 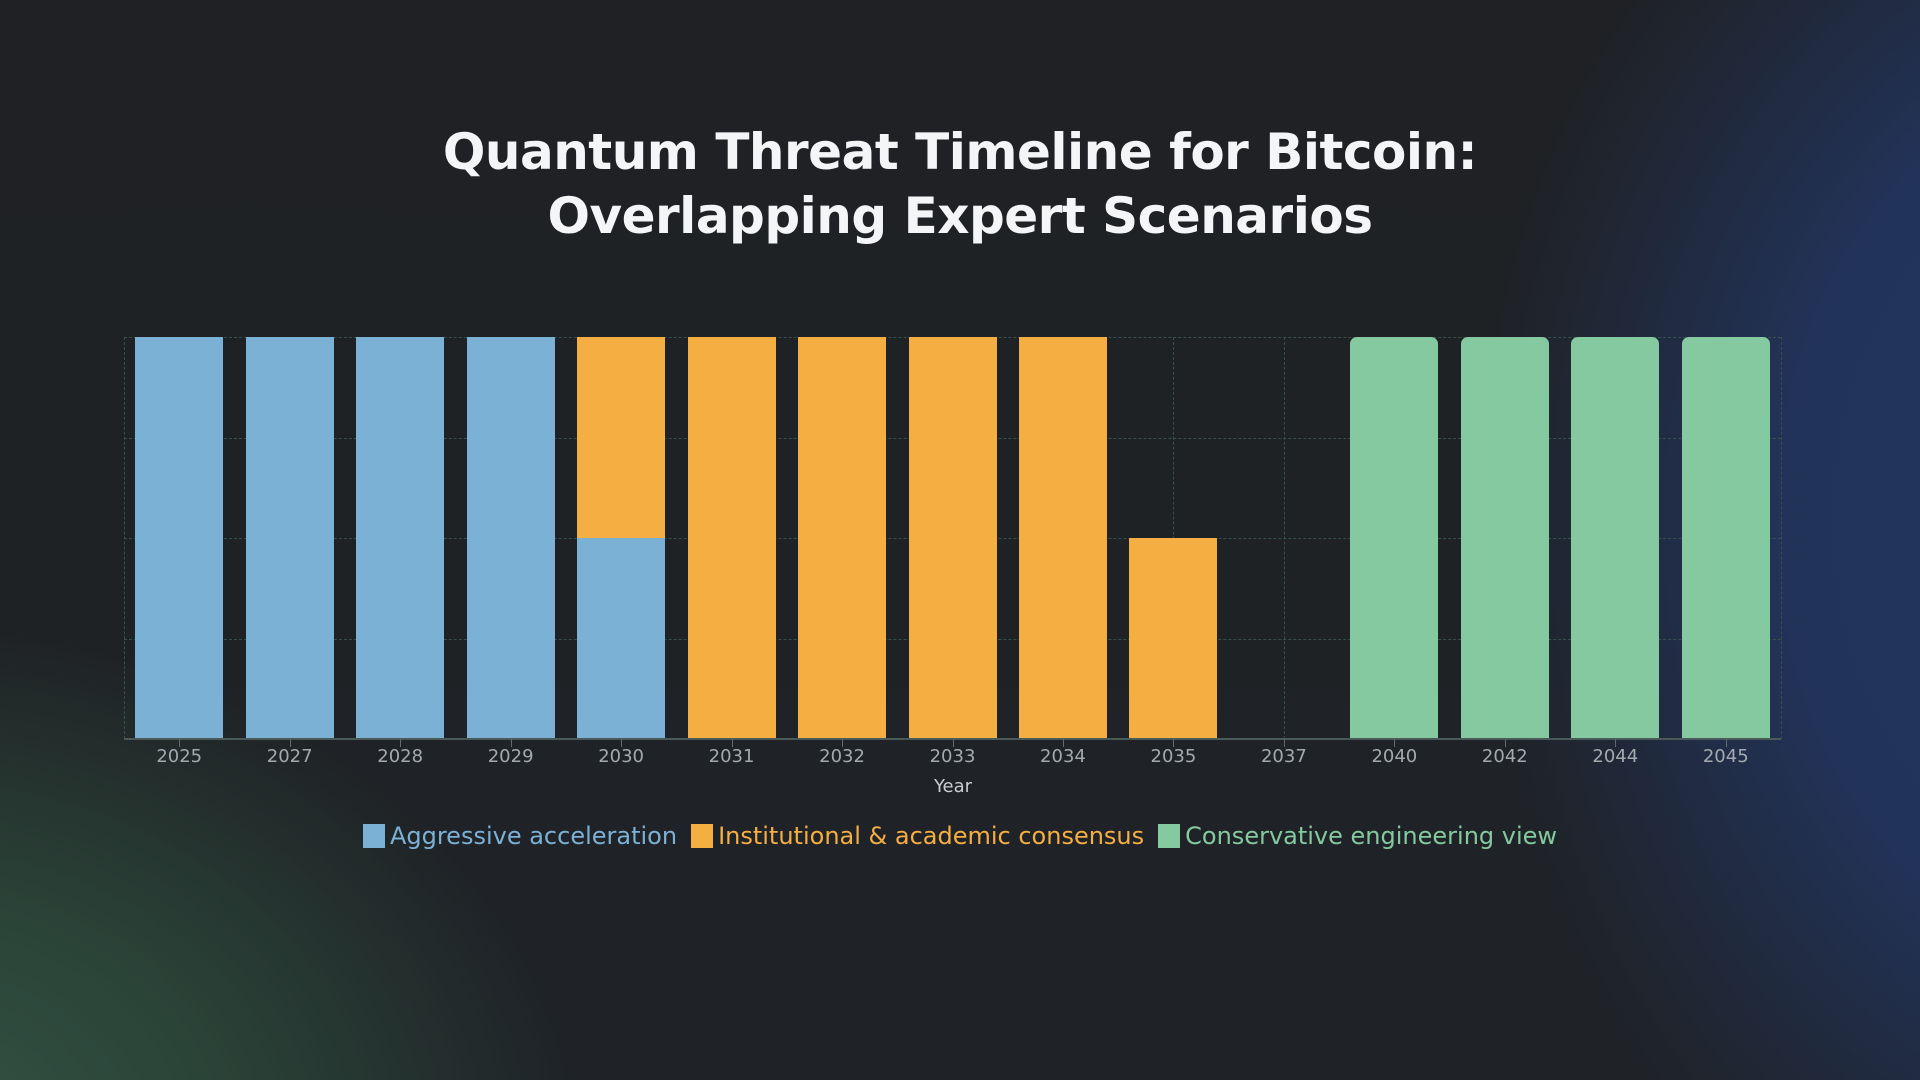 What do you see at coordinates (1371, 836) in the screenshot?
I see `legend-label: Conservative engineering view` at bounding box center [1371, 836].